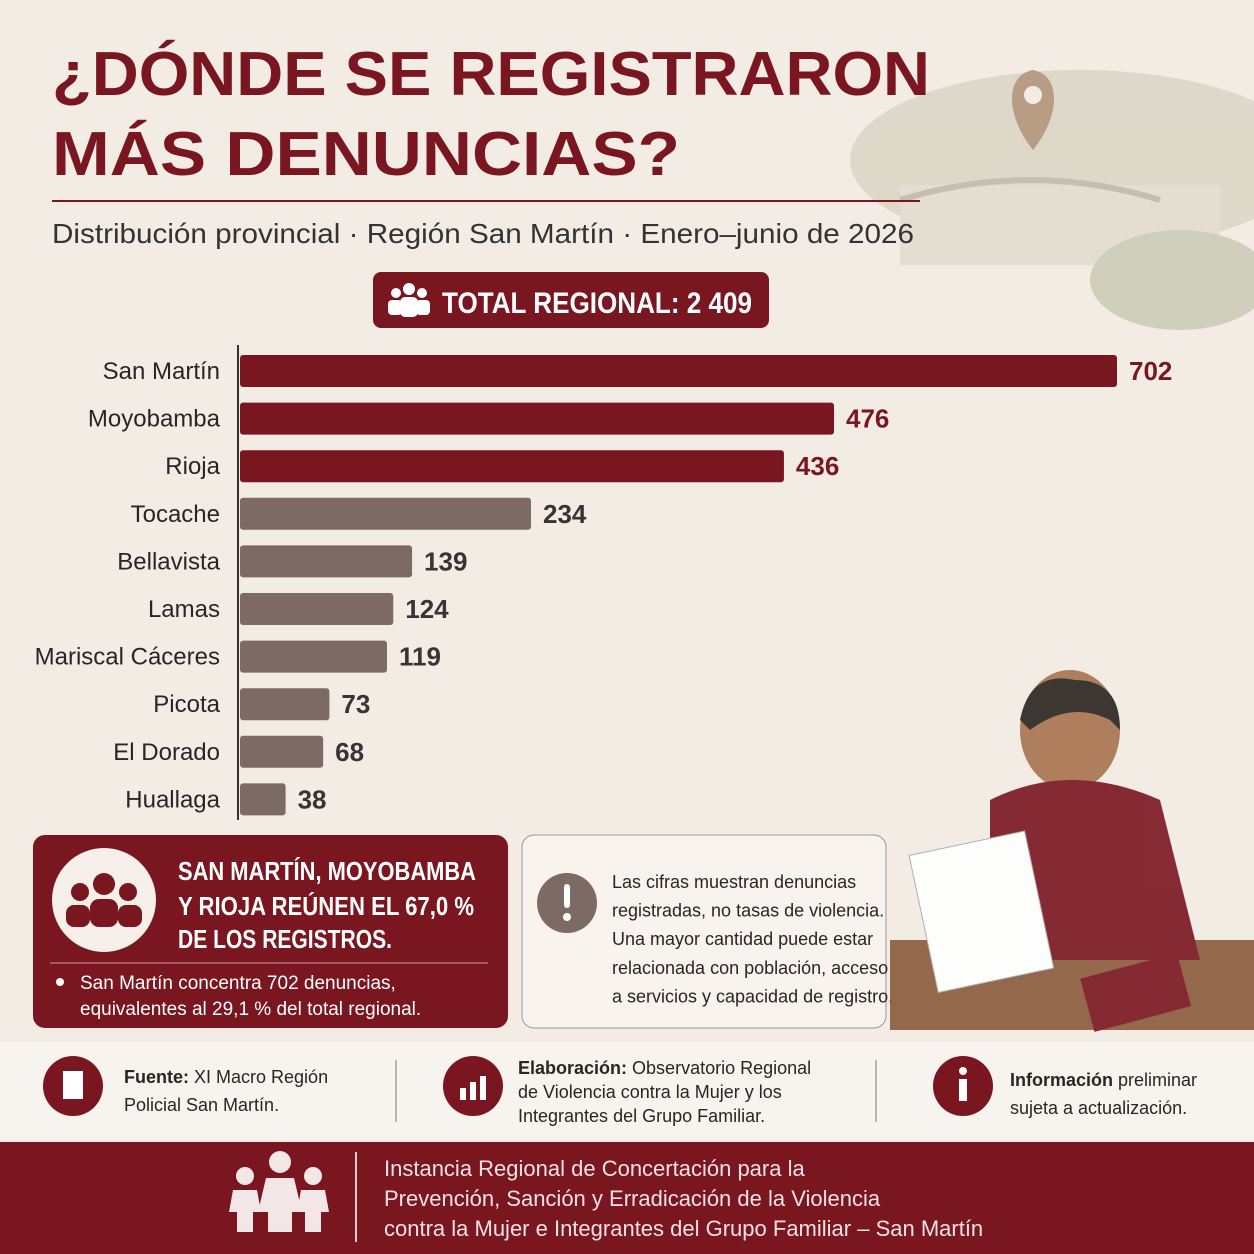 This screenshot has height=1254, width=1254. I want to click on title-line: MÁS DENUNCIAS?, so click(366, 154).